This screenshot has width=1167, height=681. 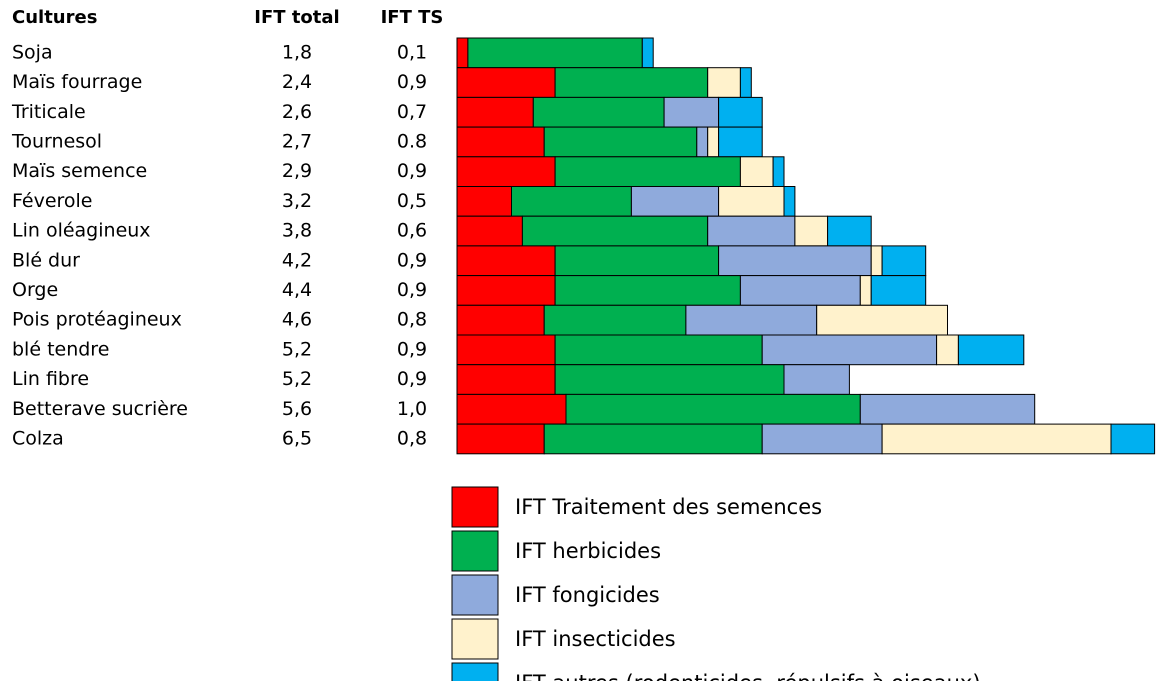 I want to click on category-label: Féverole, so click(x=52, y=201).